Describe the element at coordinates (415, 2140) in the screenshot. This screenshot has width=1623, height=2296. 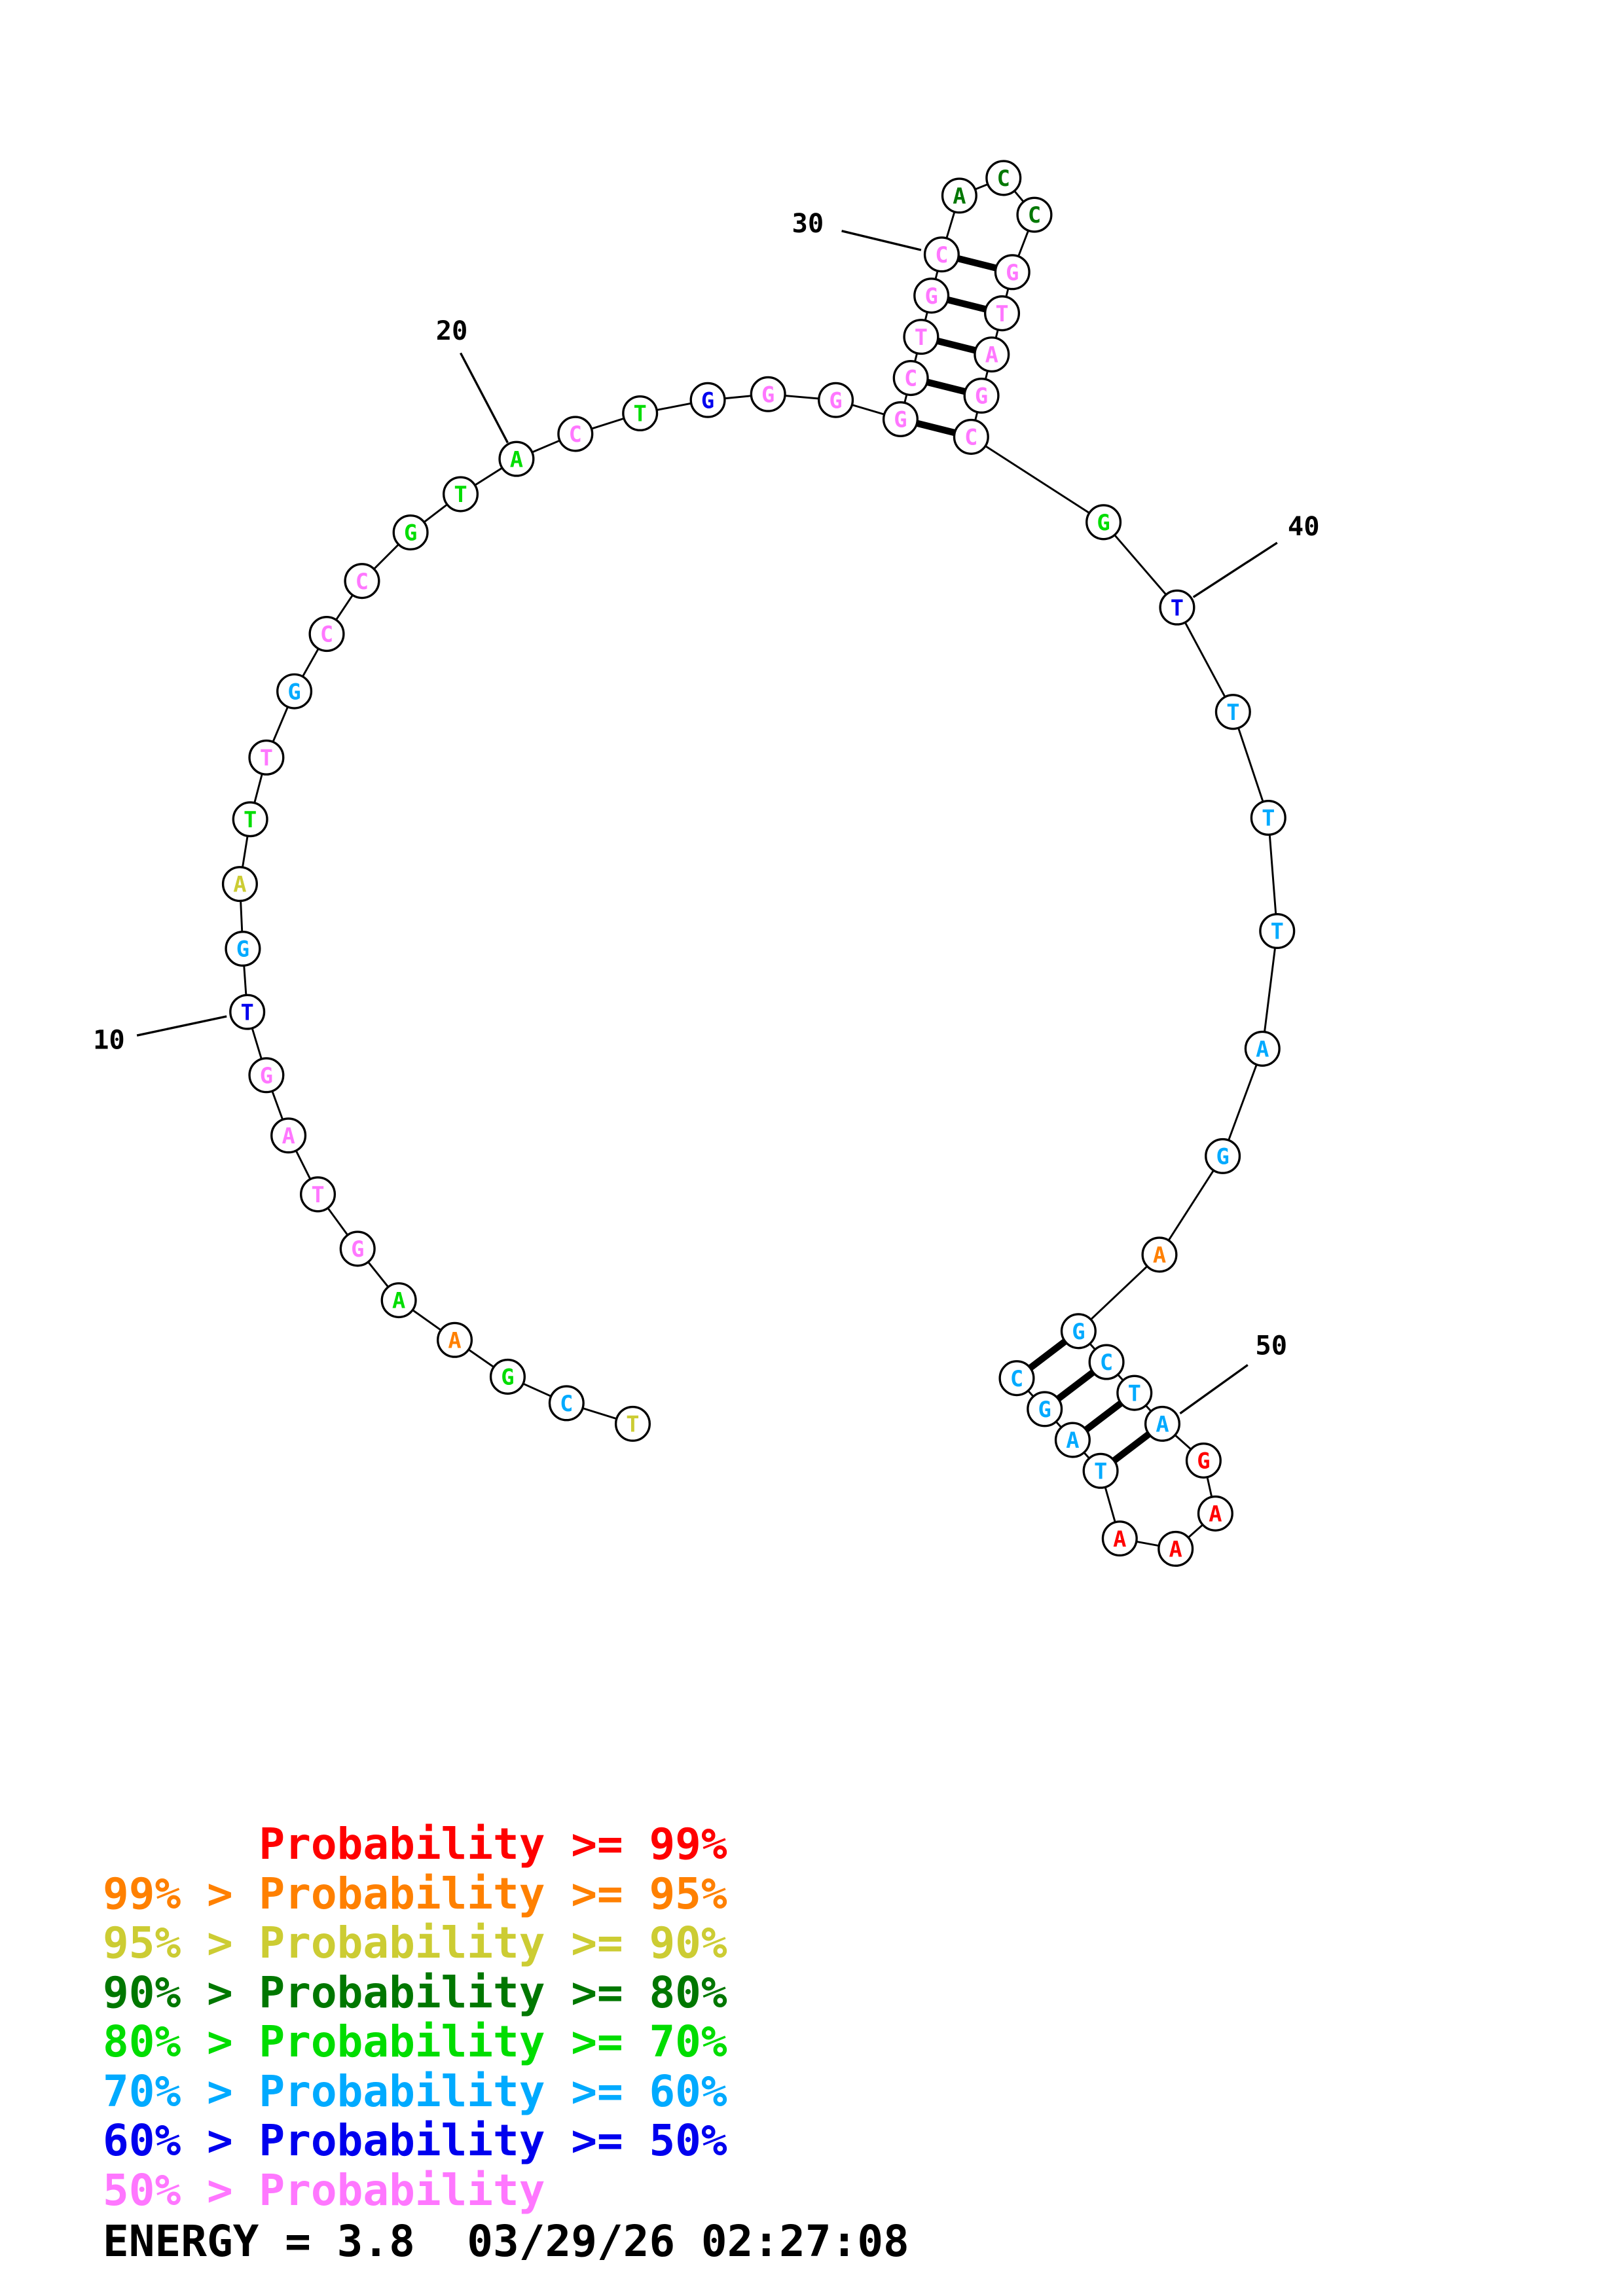
I see `legend-line: 60% > Probability >= 50%` at that location.